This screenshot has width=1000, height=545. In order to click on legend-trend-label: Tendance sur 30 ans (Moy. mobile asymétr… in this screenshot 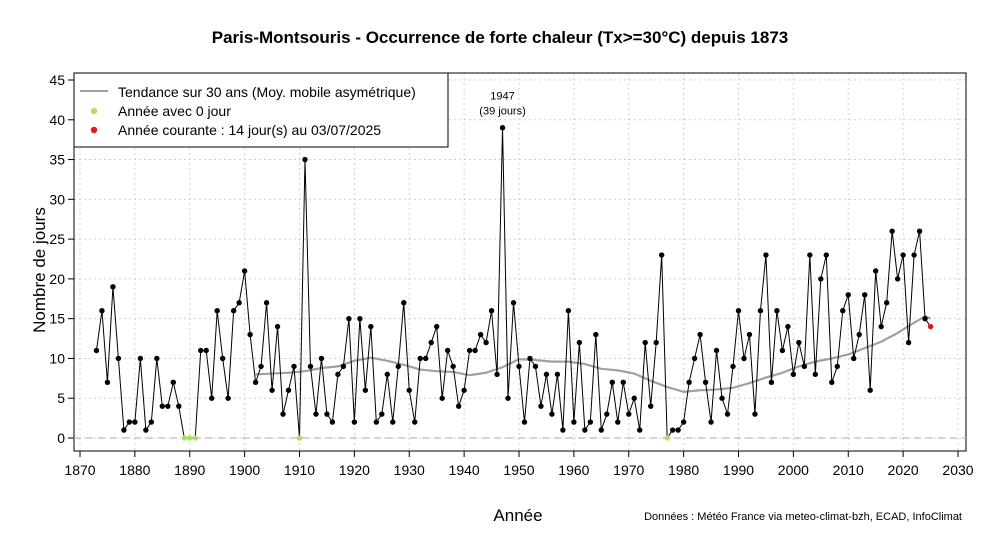, I will do `click(267, 92)`.